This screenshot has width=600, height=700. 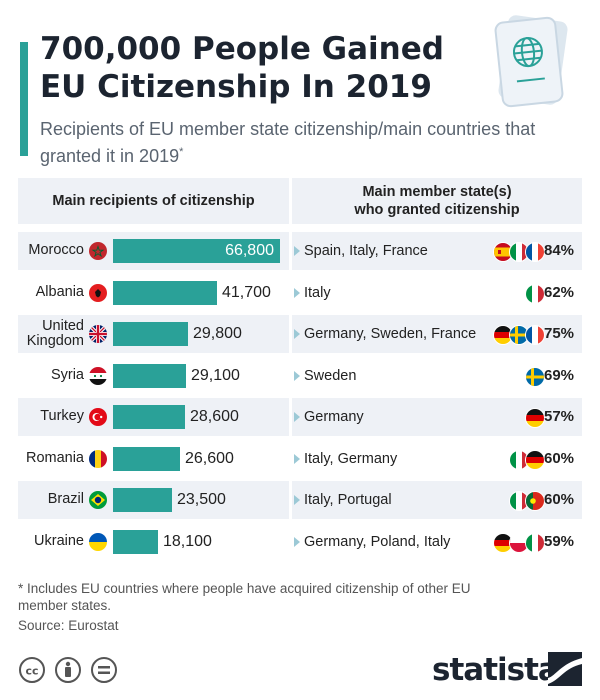 I want to click on country-label: Ukraine, so click(x=51, y=541).